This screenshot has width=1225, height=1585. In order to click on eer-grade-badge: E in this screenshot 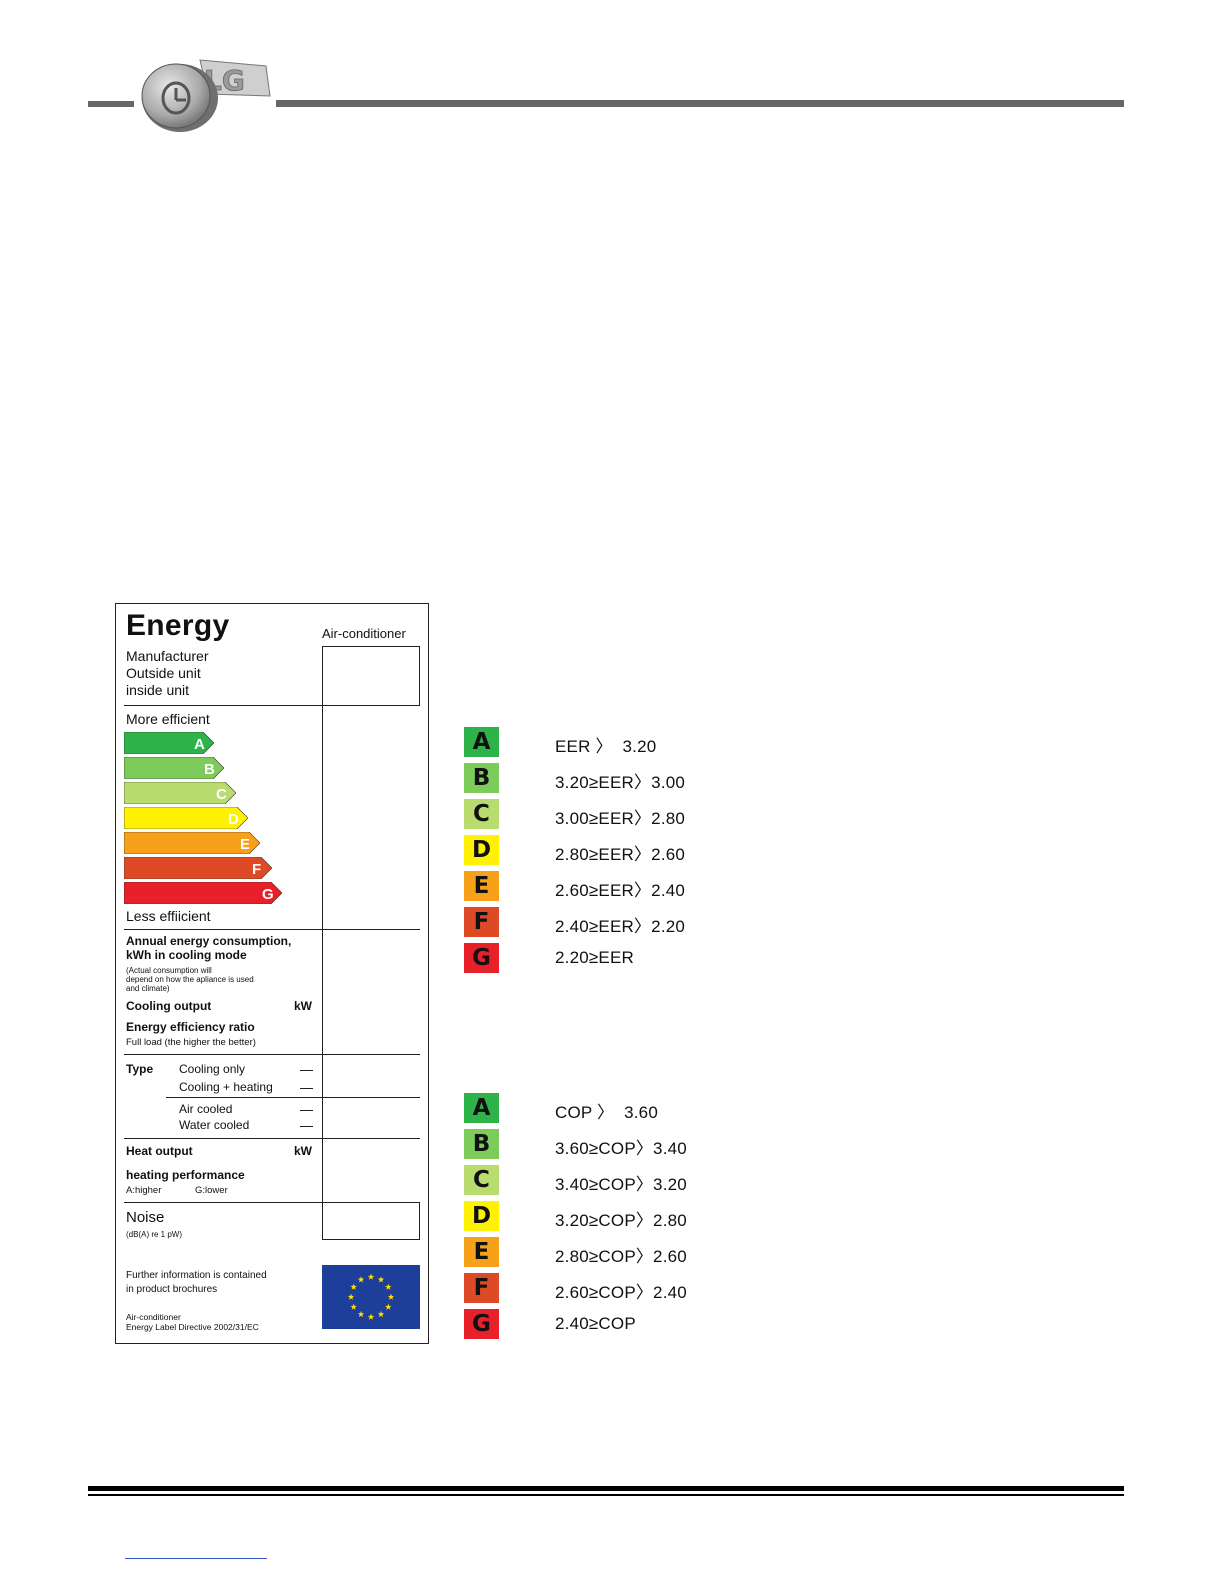, I will do `click(481, 886)`.